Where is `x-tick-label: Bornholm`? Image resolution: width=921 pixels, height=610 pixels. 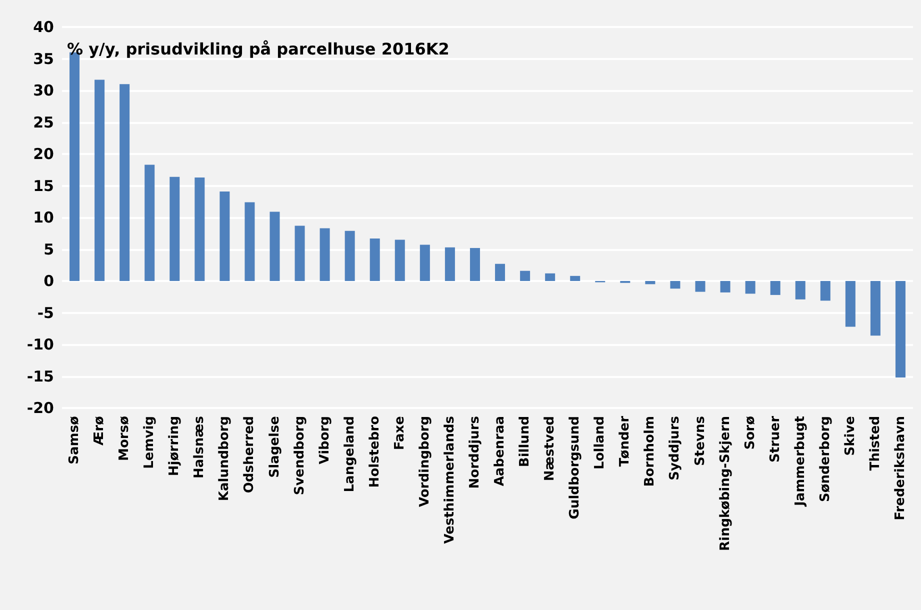 x-tick-label: Bornholm is located at coordinates (650, 451).